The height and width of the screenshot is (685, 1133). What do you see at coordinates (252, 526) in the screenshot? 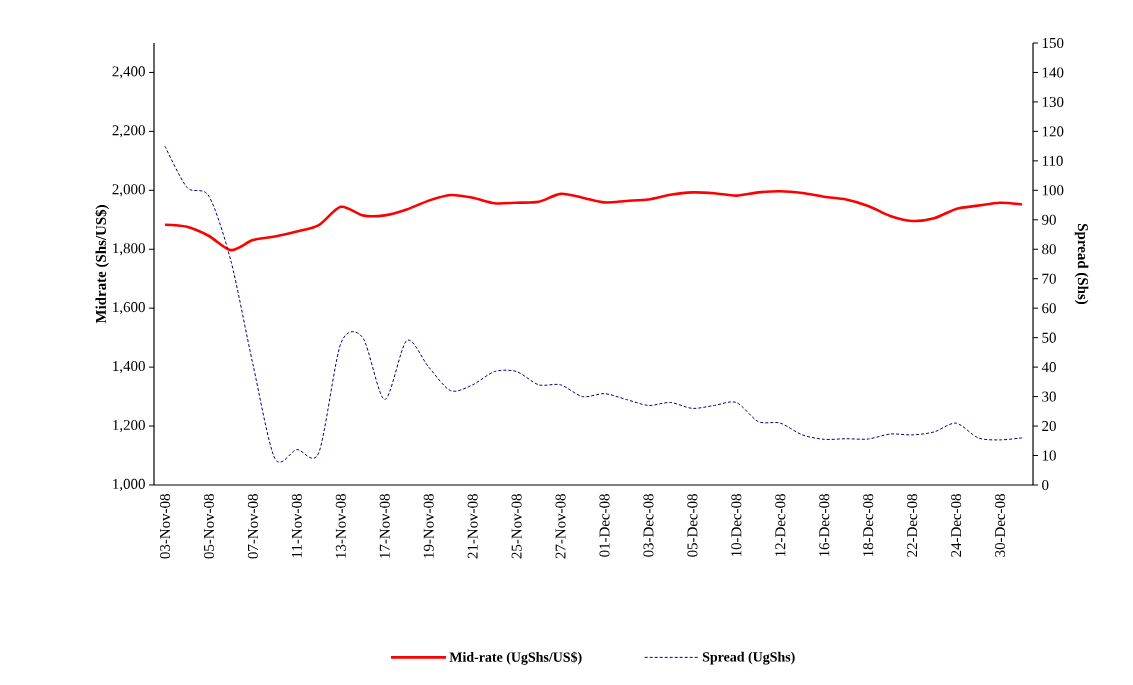
I see `x-tick-label: 07-Nov-08` at bounding box center [252, 526].